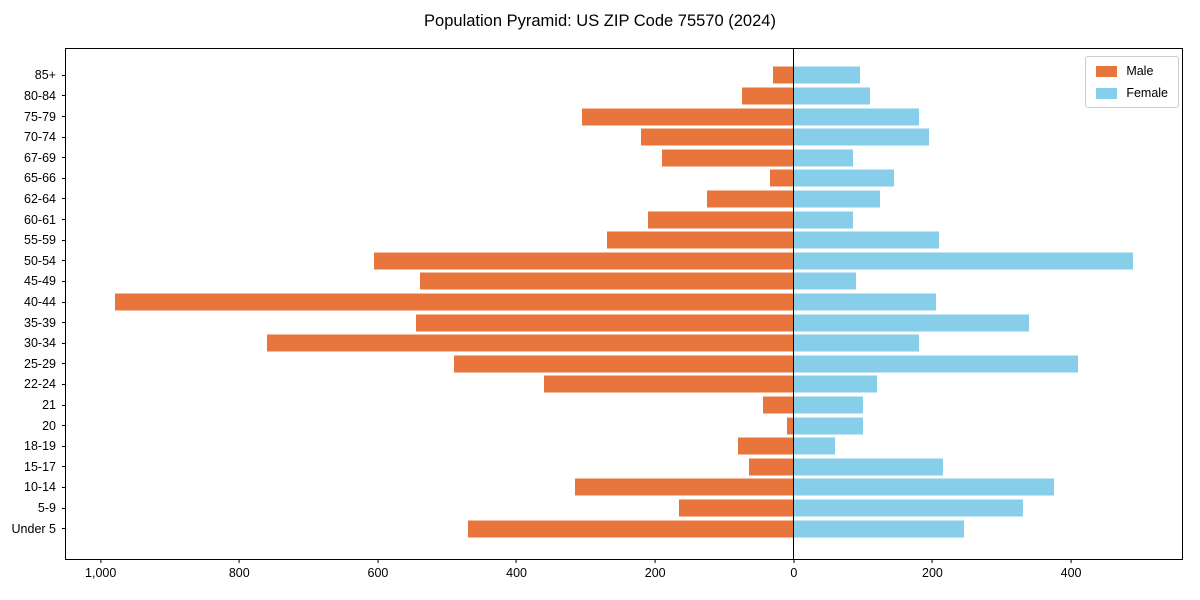 The height and width of the screenshot is (600, 1200). What do you see at coordinates (45, 75) in the screenshot?
I see `y-tick-label: 85+` at bounding box center [45, 75].